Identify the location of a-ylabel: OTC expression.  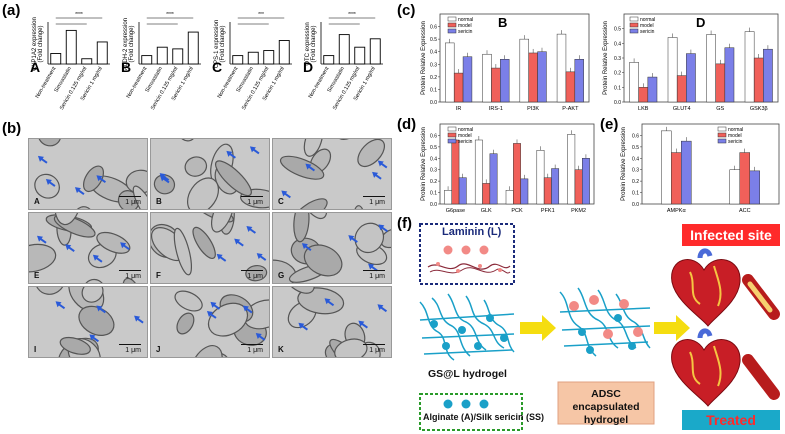
(308, 43).